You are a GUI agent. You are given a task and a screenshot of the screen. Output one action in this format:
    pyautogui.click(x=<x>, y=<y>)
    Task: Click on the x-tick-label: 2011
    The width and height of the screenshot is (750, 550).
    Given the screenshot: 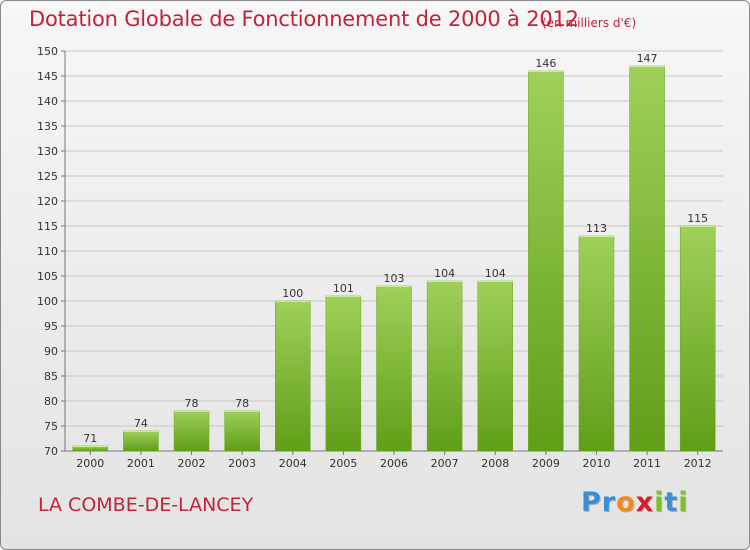 What is the action you would take?
    pyautogui.click(x=647, y=463)
    